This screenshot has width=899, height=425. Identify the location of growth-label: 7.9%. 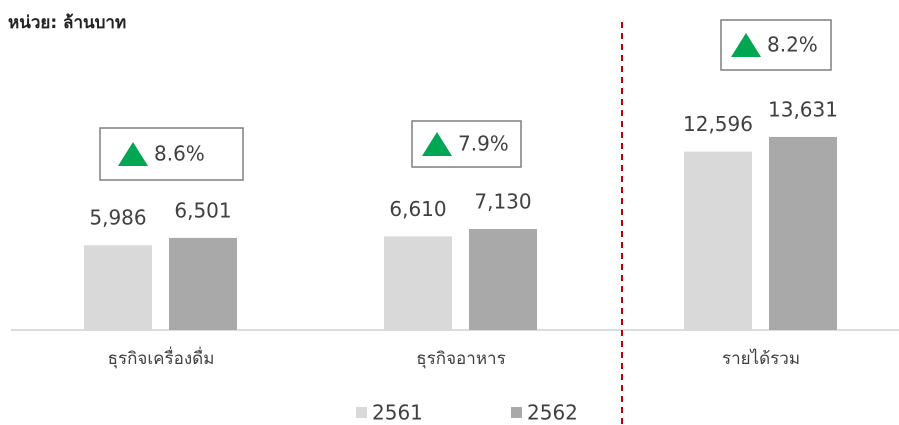
(483, 144).